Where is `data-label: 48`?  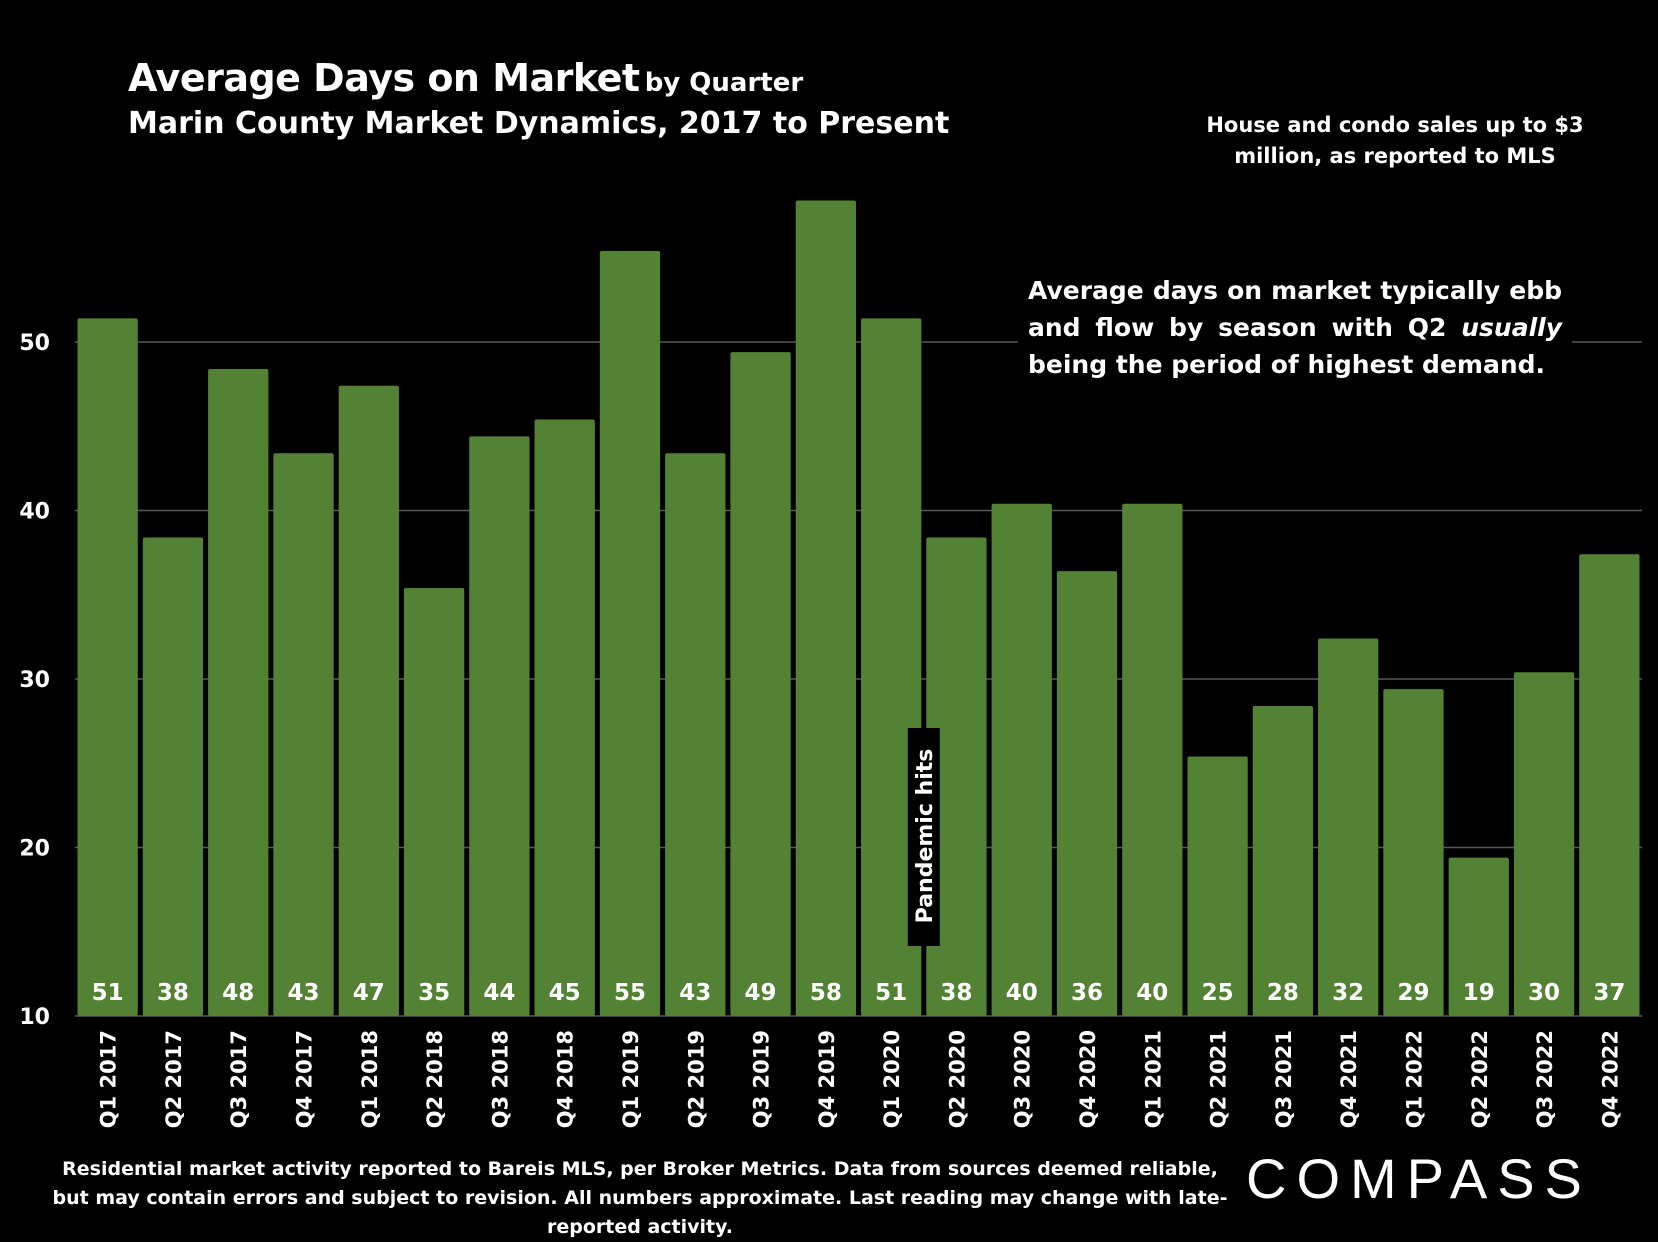 data-label: 48 is located at coordinates (238, 993).